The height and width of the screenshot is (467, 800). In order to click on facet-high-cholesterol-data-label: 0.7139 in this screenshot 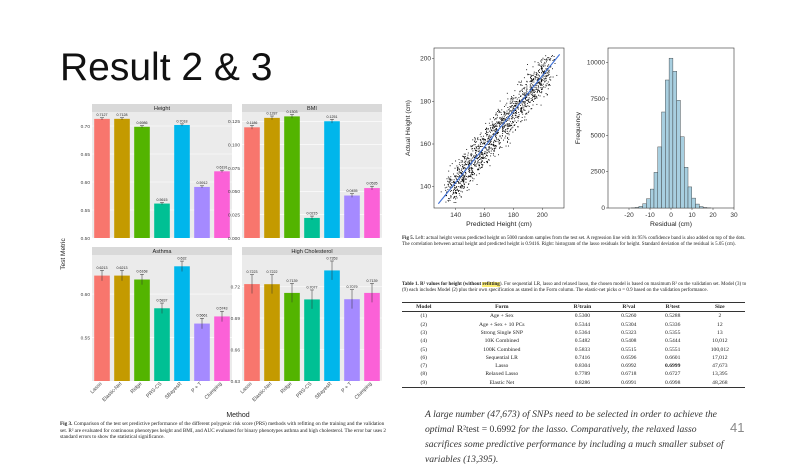, I will do `click(372, 281)`.